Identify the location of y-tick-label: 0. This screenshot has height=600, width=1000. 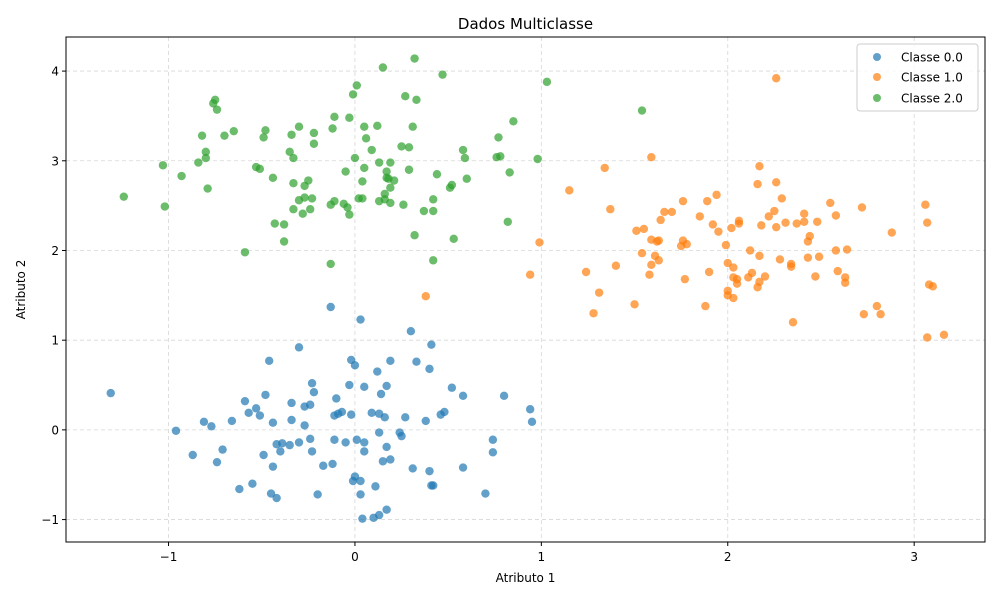
(55, 430).